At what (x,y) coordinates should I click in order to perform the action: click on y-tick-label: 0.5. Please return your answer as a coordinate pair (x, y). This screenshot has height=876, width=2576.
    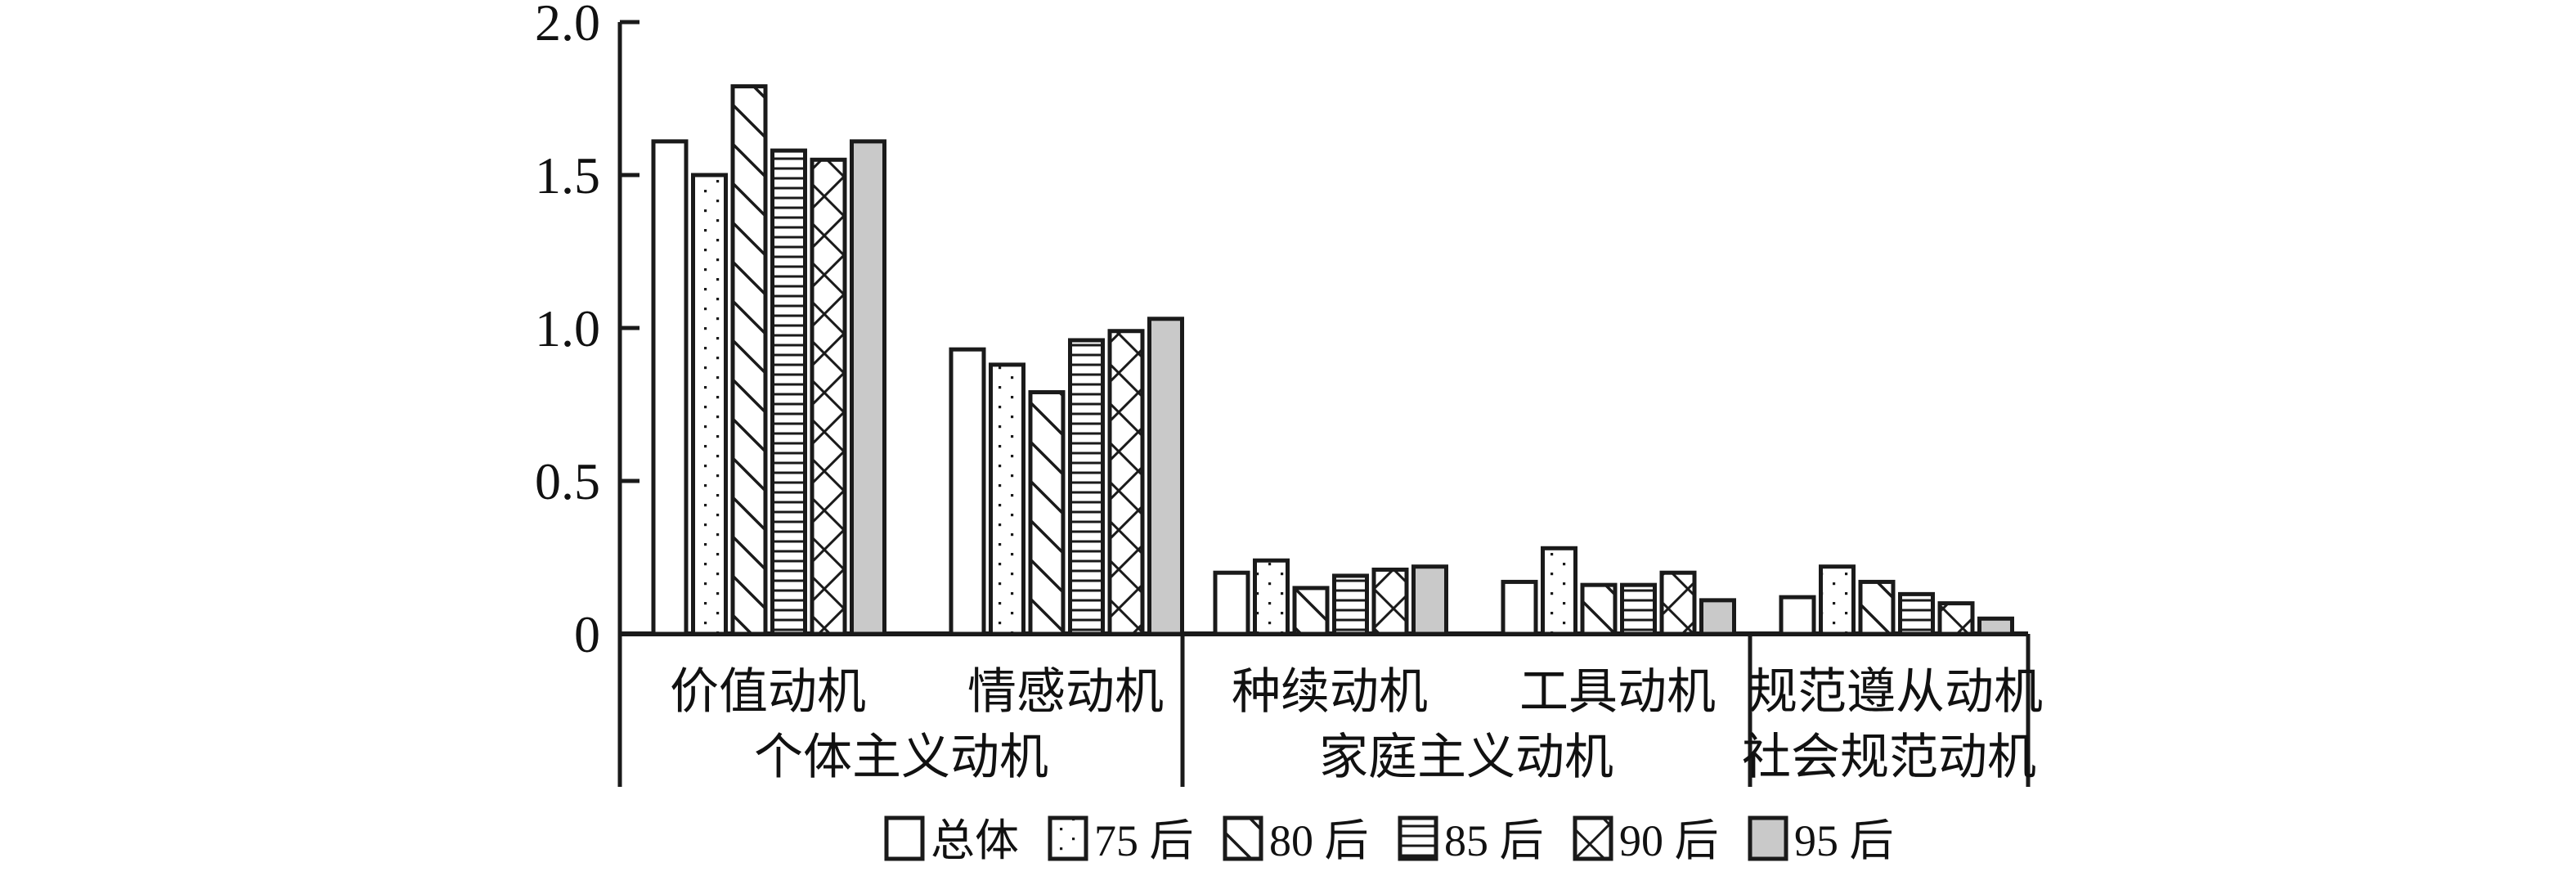
    Looking at the image, I should click on (568, 481).